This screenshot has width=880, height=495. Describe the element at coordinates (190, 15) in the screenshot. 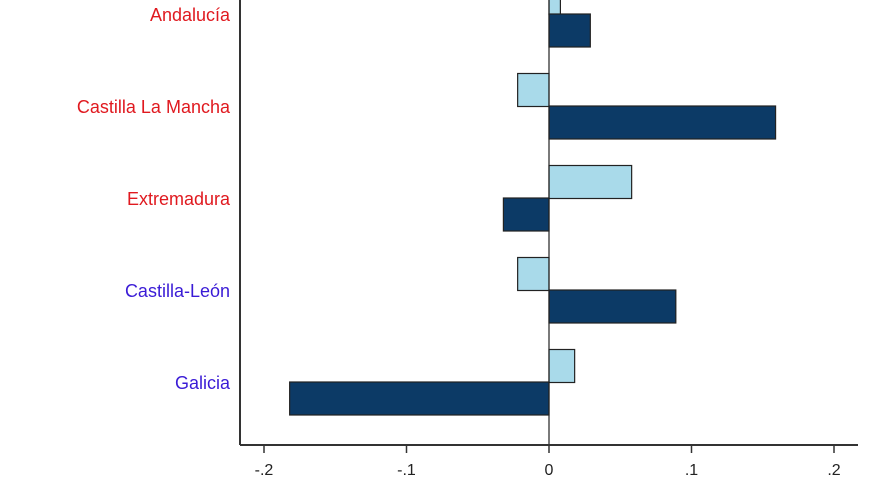

I see `category-label: Andalucía` at that location.